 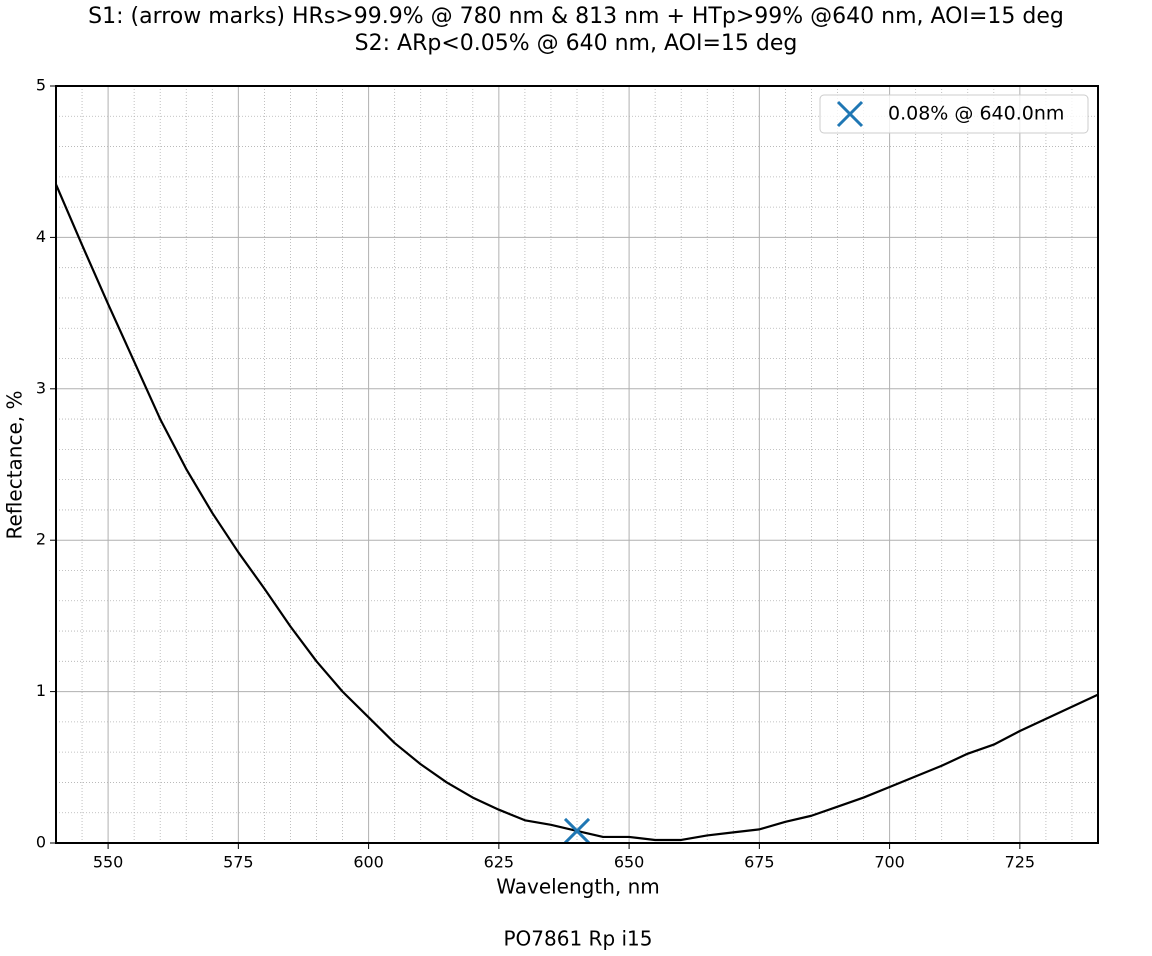 I want to click on y-axis-label: Reflectance, %, so click(x=15, y=465).